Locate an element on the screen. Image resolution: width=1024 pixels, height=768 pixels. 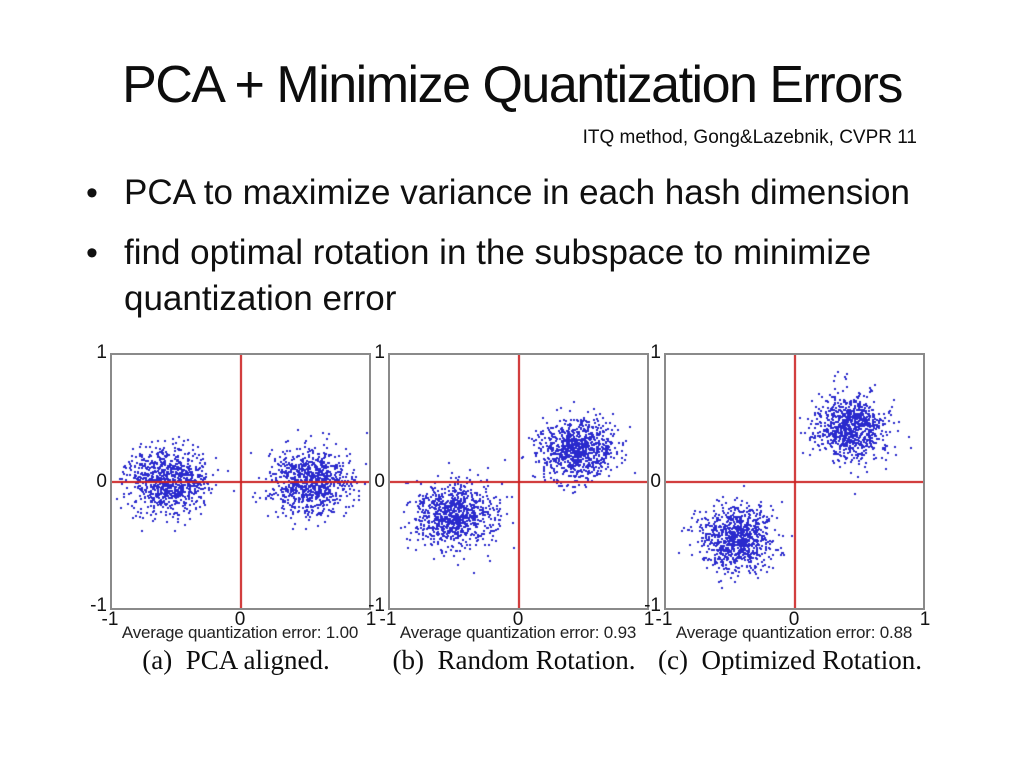
plot-area-a is located at coordinates (240, 481).